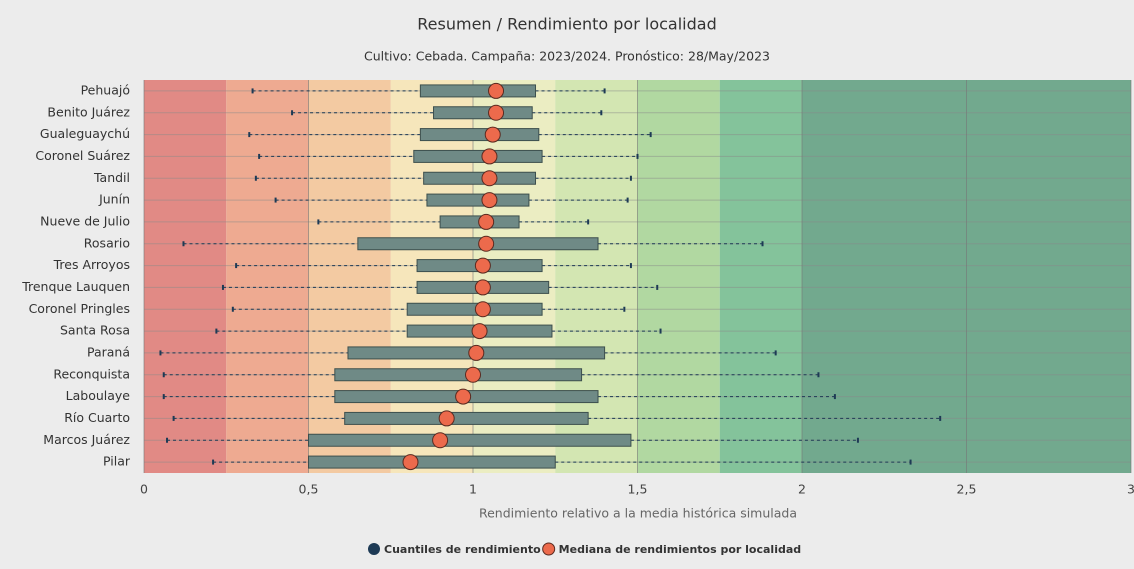  Describe the element at coordinates (86, 439) in the screenshot. I see `y-tick-label: Marcos Juárez` at that location.